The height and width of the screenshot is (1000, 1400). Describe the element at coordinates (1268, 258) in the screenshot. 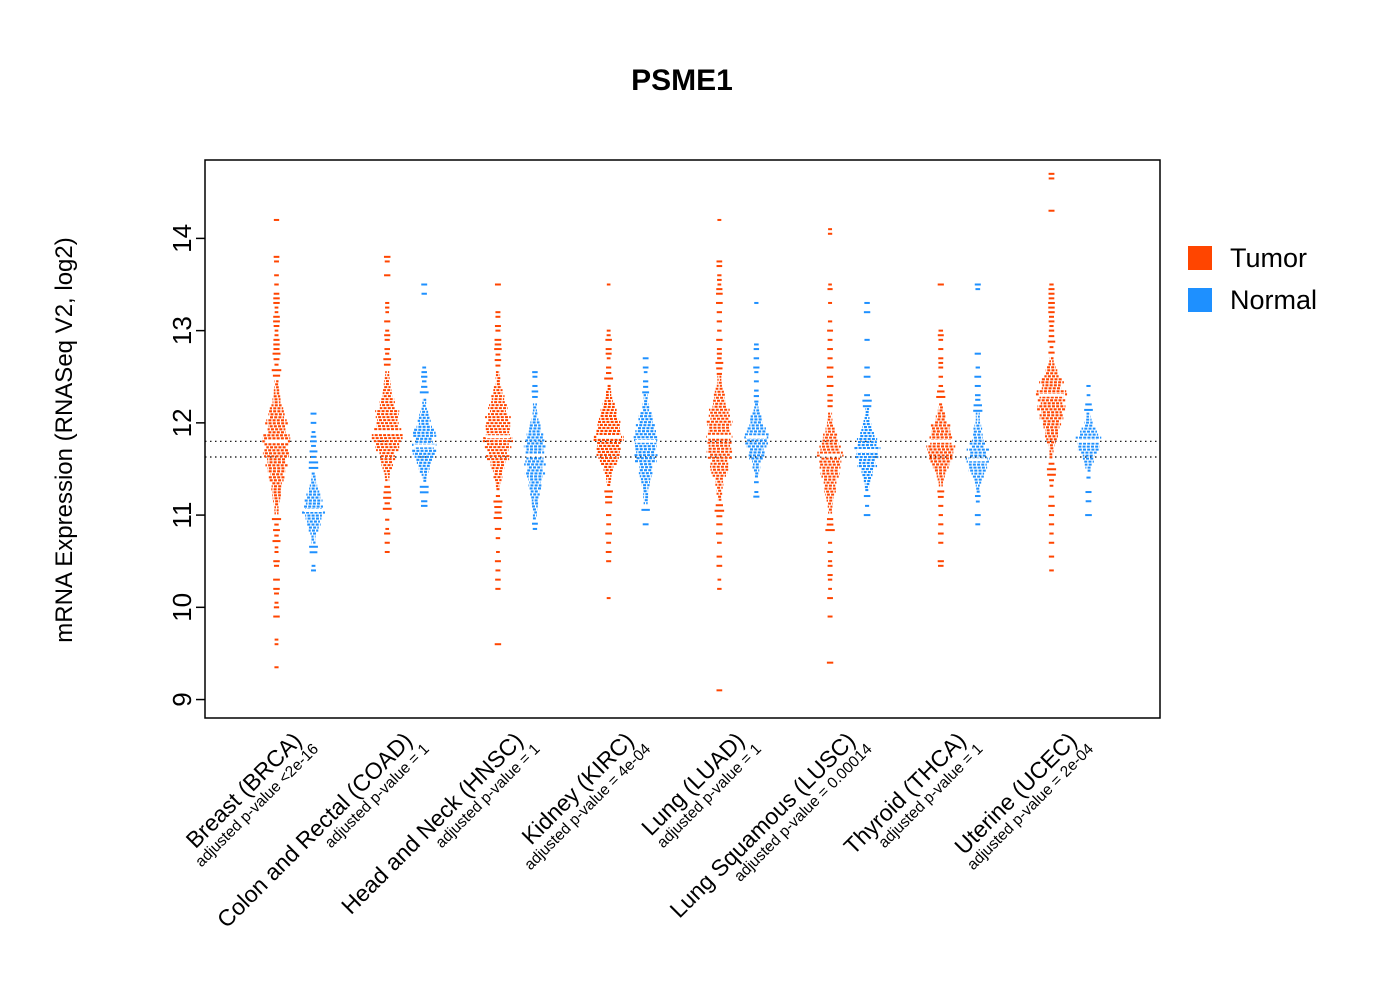

I see `legend-label-tumor: Tumor` at that location.